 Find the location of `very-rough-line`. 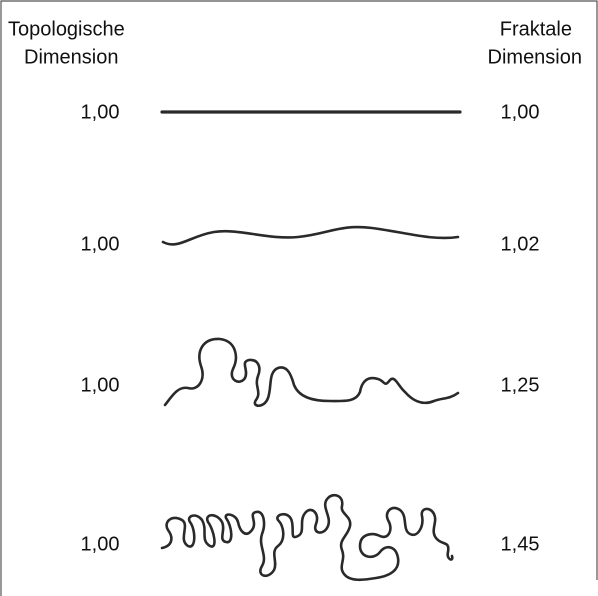

very-rough-line is located at coordinates (307, 537).